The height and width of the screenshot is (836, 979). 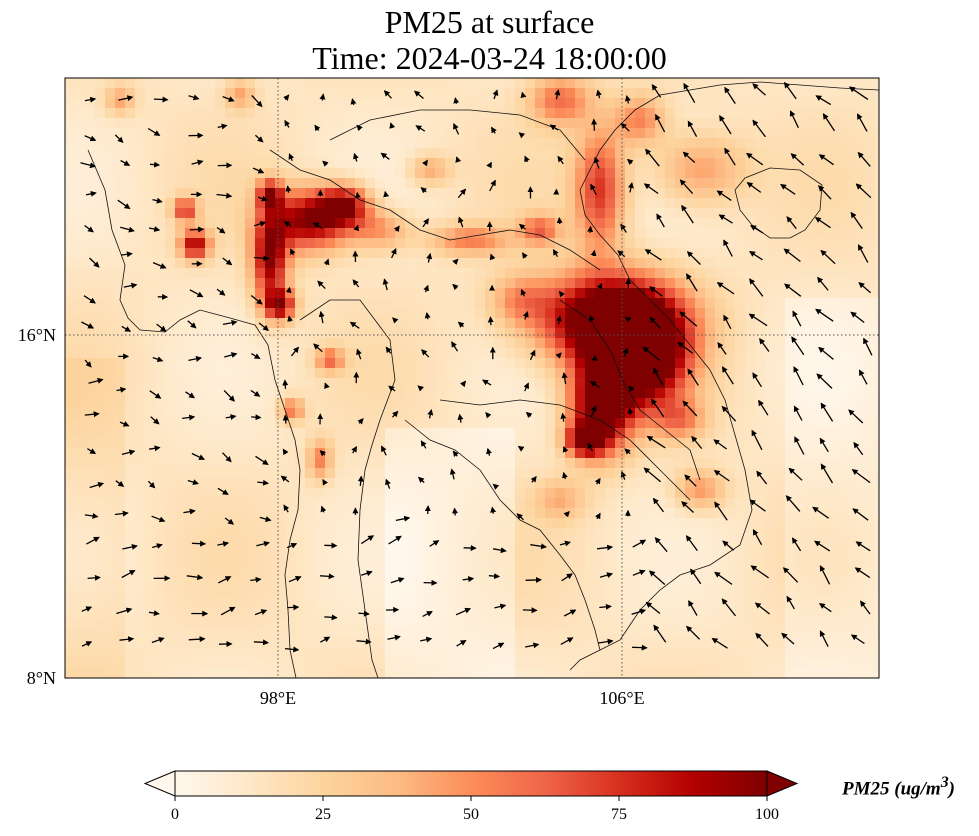 I want to click on wind-arrow, so click(x=557, y=94).